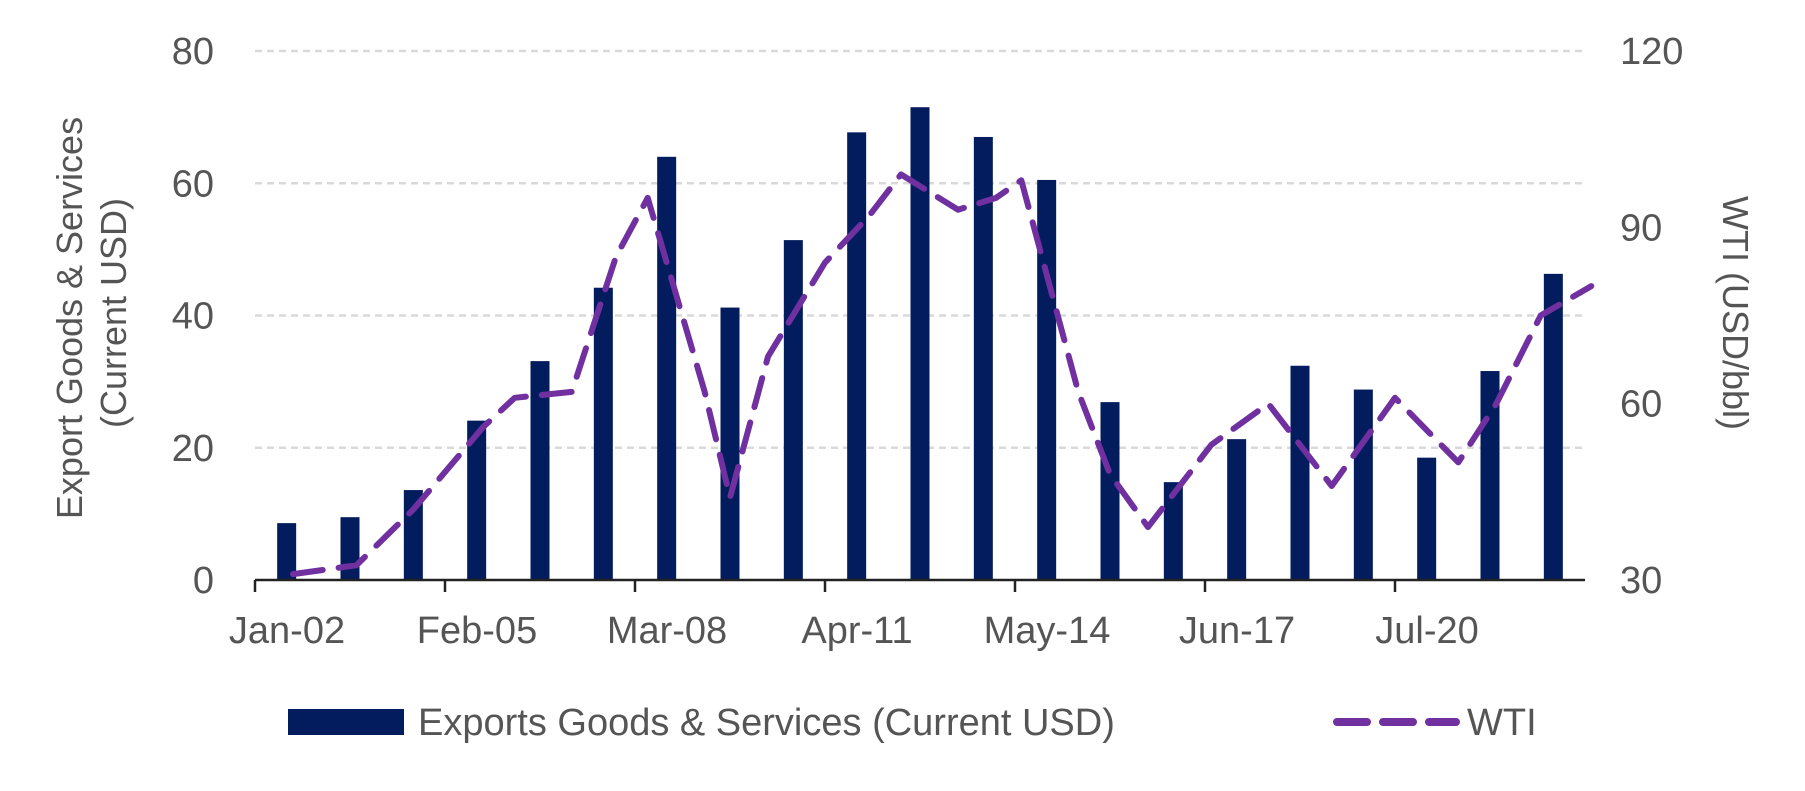 The image size is (1805, 791). I want to click on y-tick-label: 60, so click(193, 184).